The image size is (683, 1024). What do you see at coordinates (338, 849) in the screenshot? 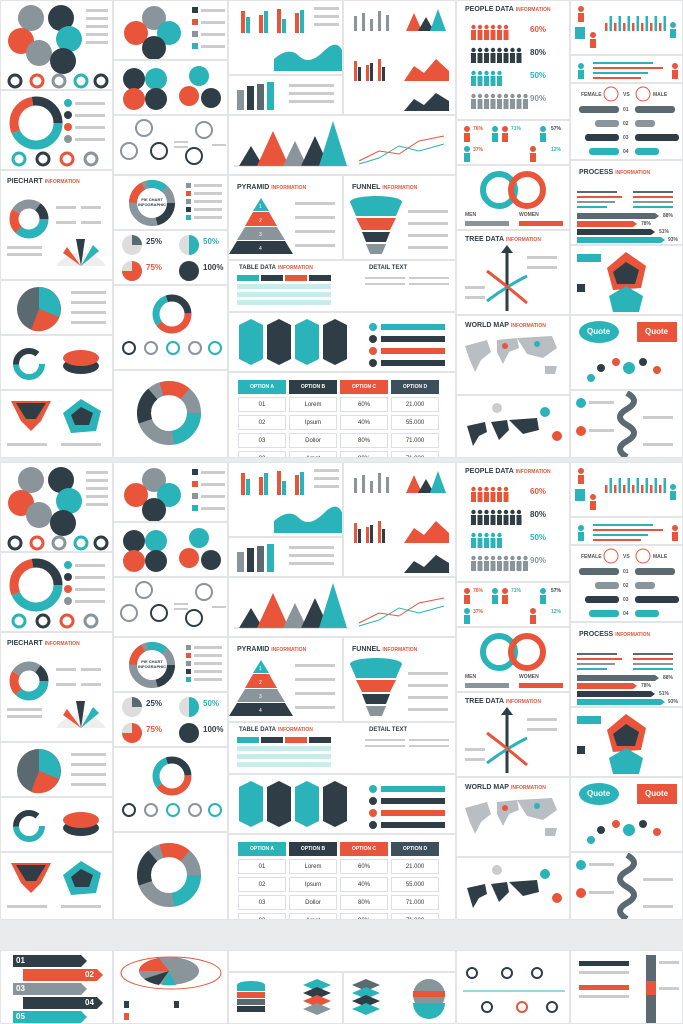
I see `table-header-row: OPTION A OPTION B OPTION C OPTION D` at bounding box center [338, 849].